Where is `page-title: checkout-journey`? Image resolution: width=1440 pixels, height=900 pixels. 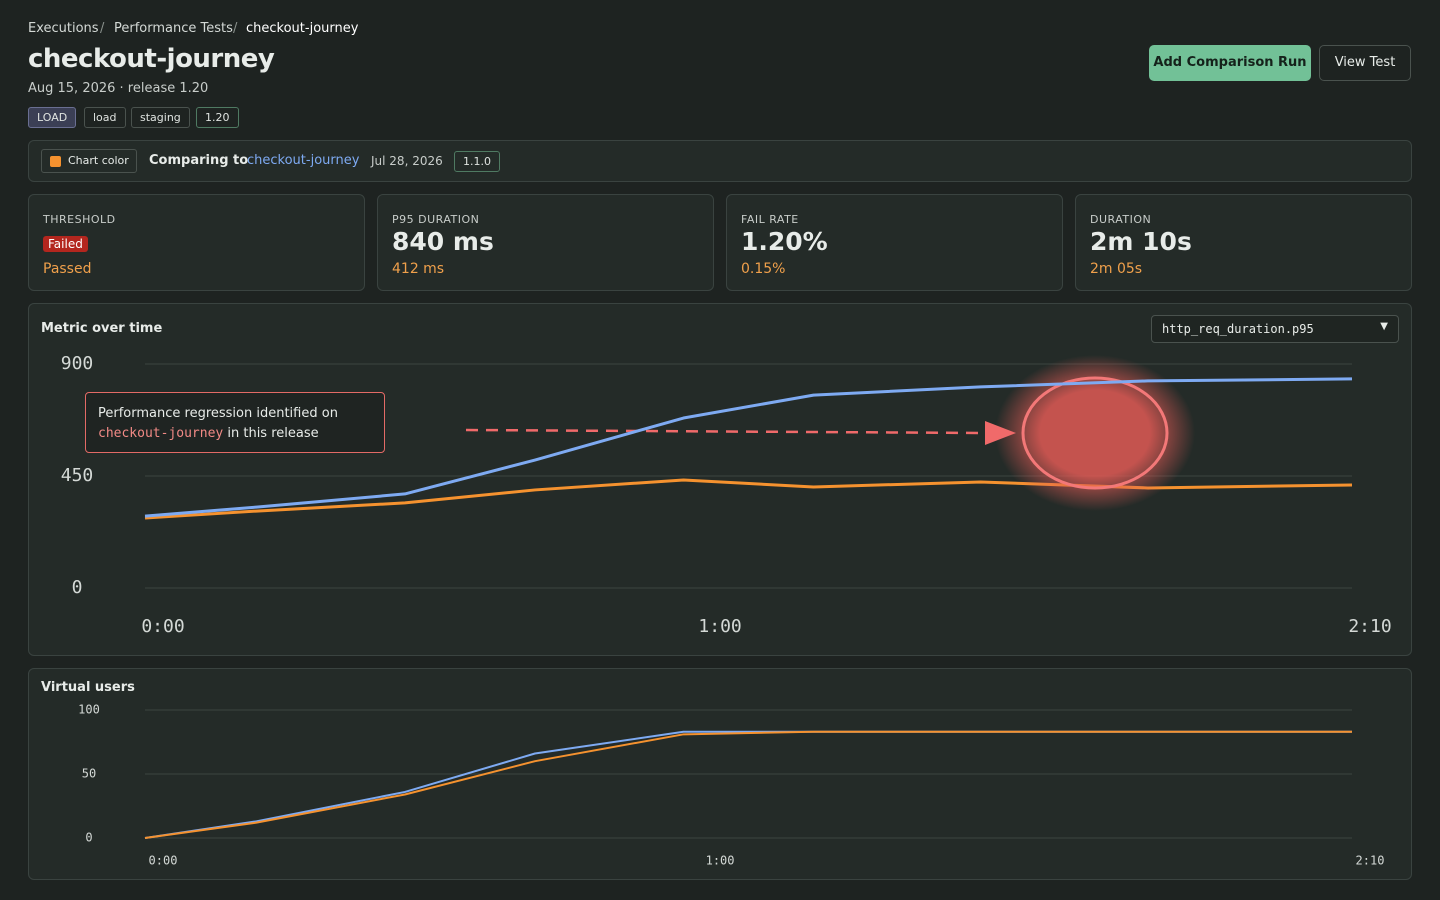
page-title: checkout-journey is located at coordinates (151, 59).